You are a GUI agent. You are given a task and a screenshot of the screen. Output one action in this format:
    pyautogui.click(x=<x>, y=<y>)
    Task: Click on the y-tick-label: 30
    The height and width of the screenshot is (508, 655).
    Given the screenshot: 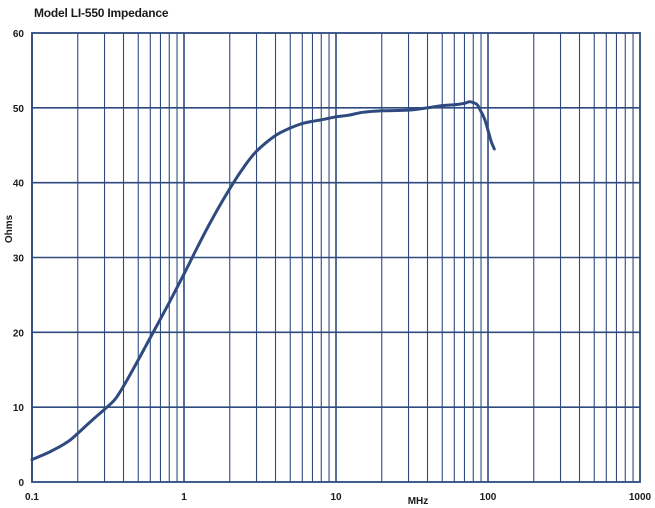 What is the action you would take?
    pyautogui.click(x=19, y=259)
    